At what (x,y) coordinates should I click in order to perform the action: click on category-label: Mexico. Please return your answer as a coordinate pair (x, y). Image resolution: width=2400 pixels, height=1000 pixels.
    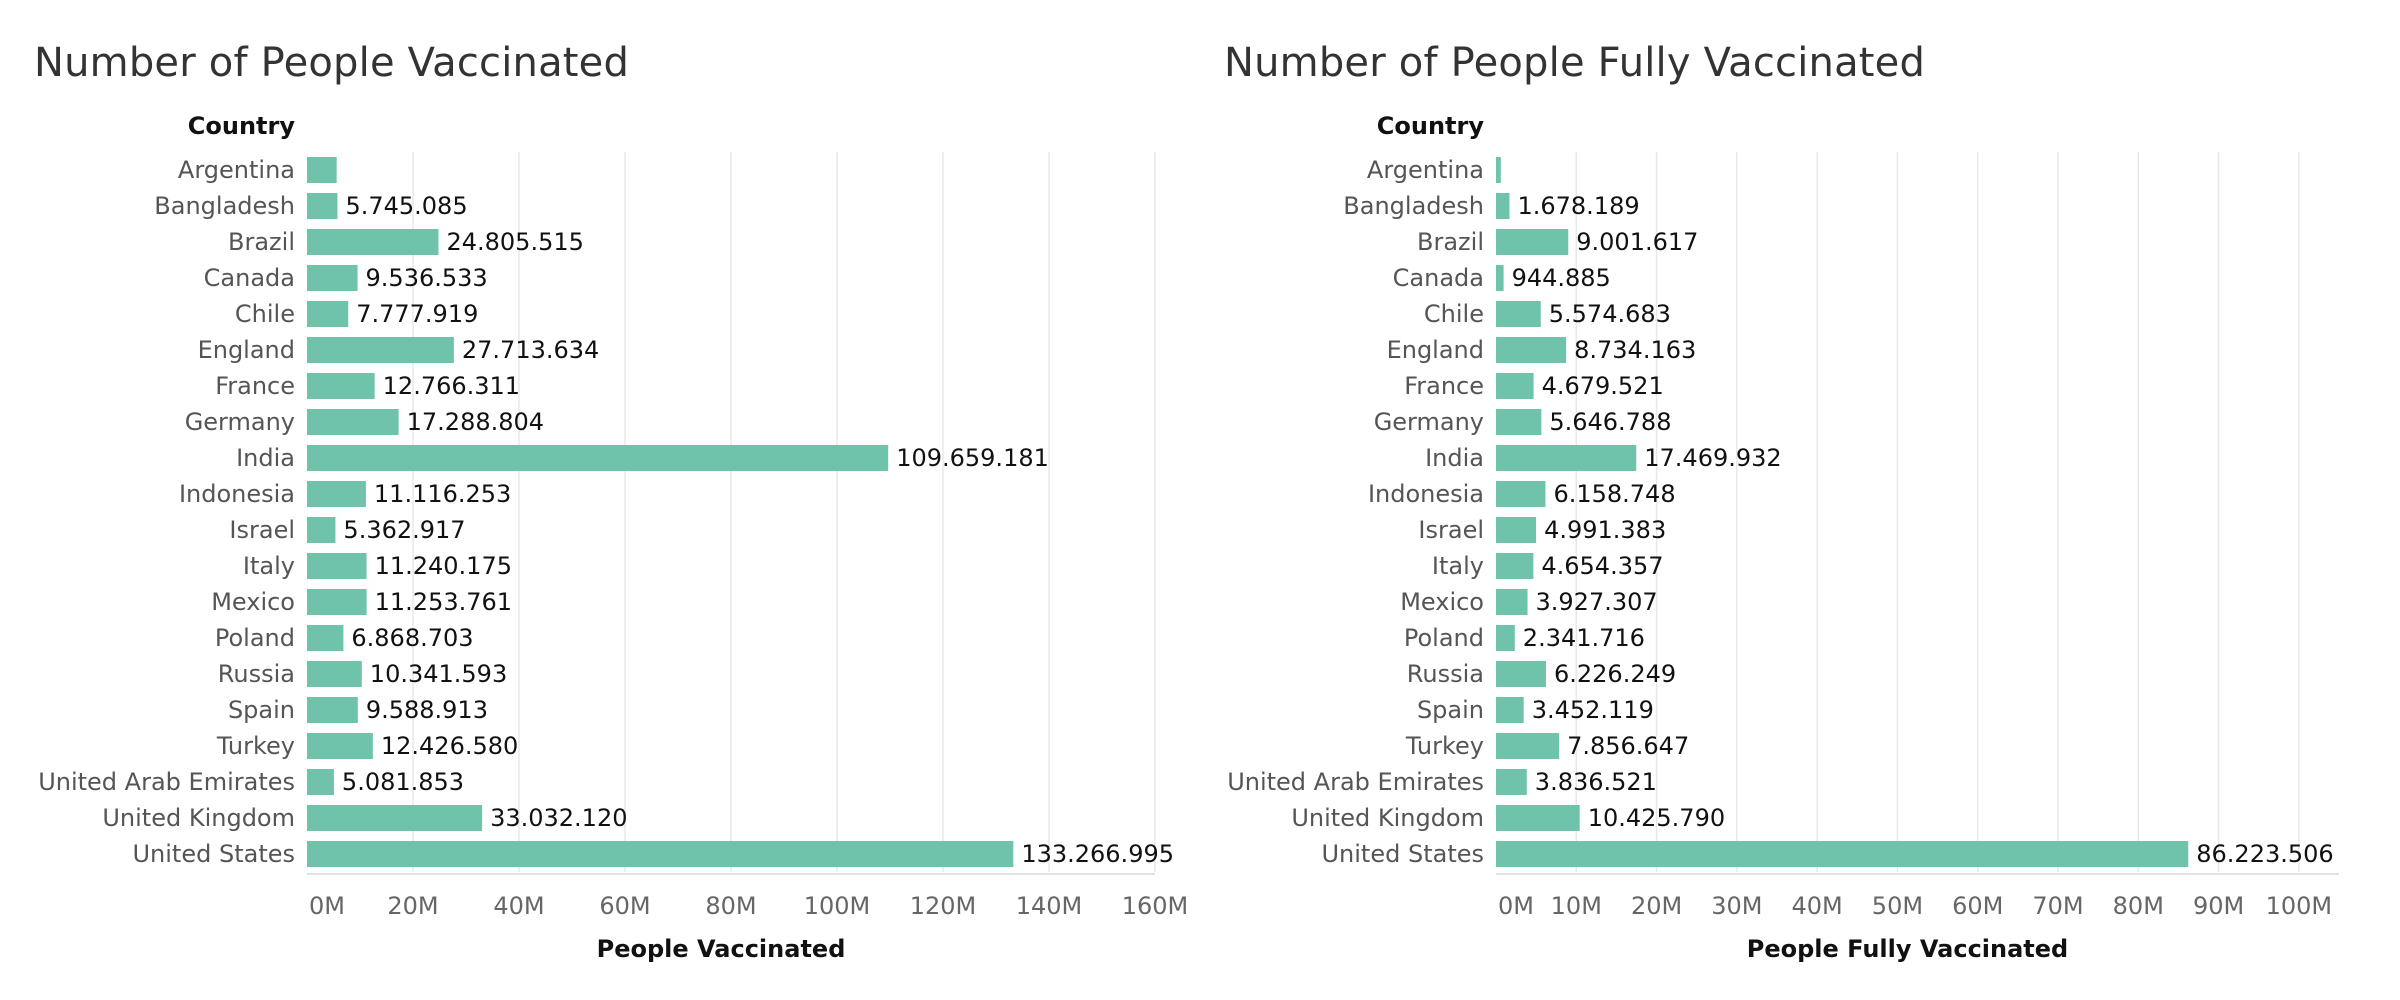
    Looking at the image, I should click on (1442, 602).